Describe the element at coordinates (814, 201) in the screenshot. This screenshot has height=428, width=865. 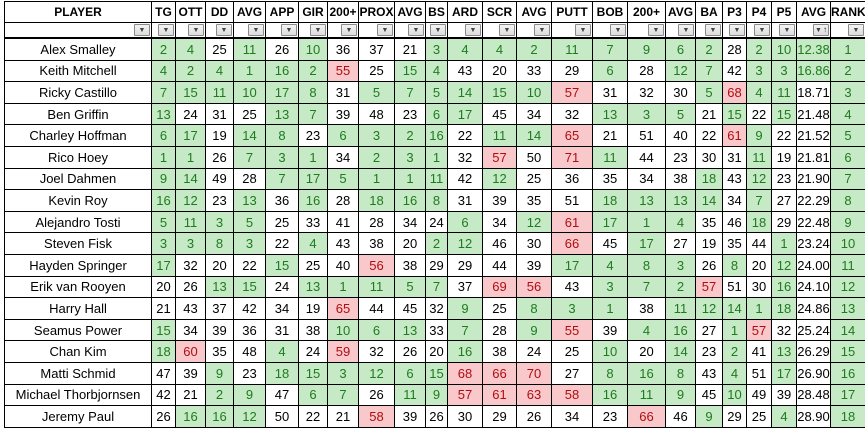
I see `stat-cell: 22.29` at that location.